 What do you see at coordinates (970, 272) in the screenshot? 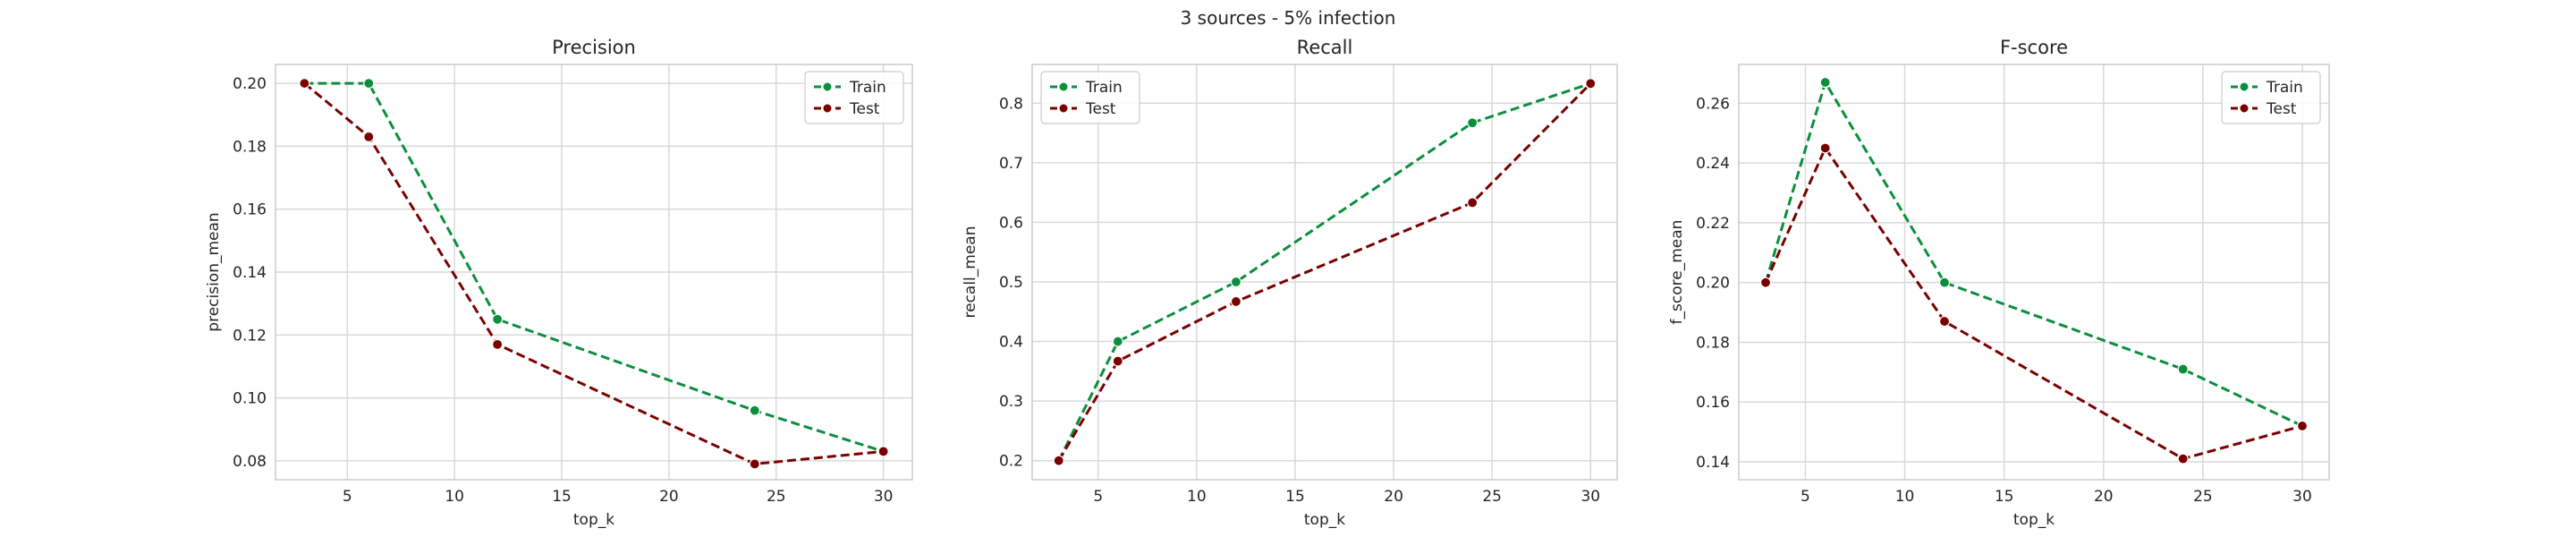
I see `y-axis-label: recall_mean` at bounding box center [970, 272].